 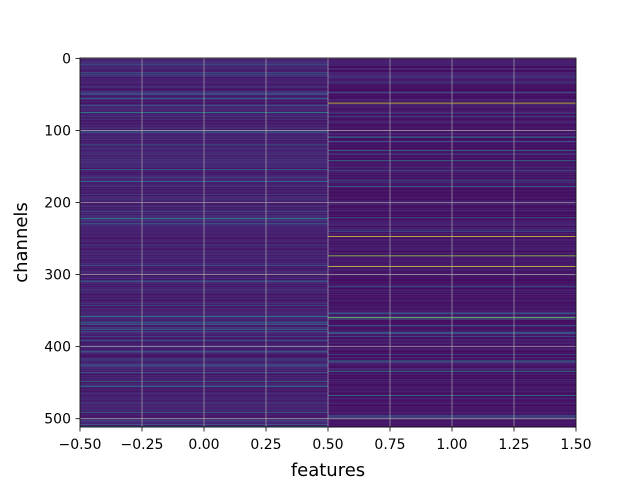 What do you see at coordinates (57, 131) in the screenshot?
I see `y-tick-label: 100` at bounding box center [57, 131].